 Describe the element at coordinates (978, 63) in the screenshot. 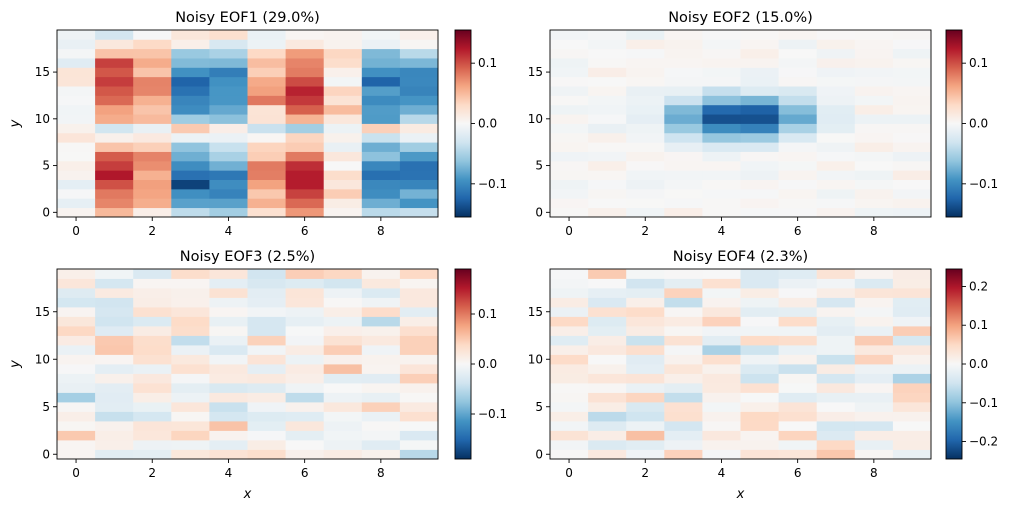

I see `colorbar-tick-label: 0.1` at that location.